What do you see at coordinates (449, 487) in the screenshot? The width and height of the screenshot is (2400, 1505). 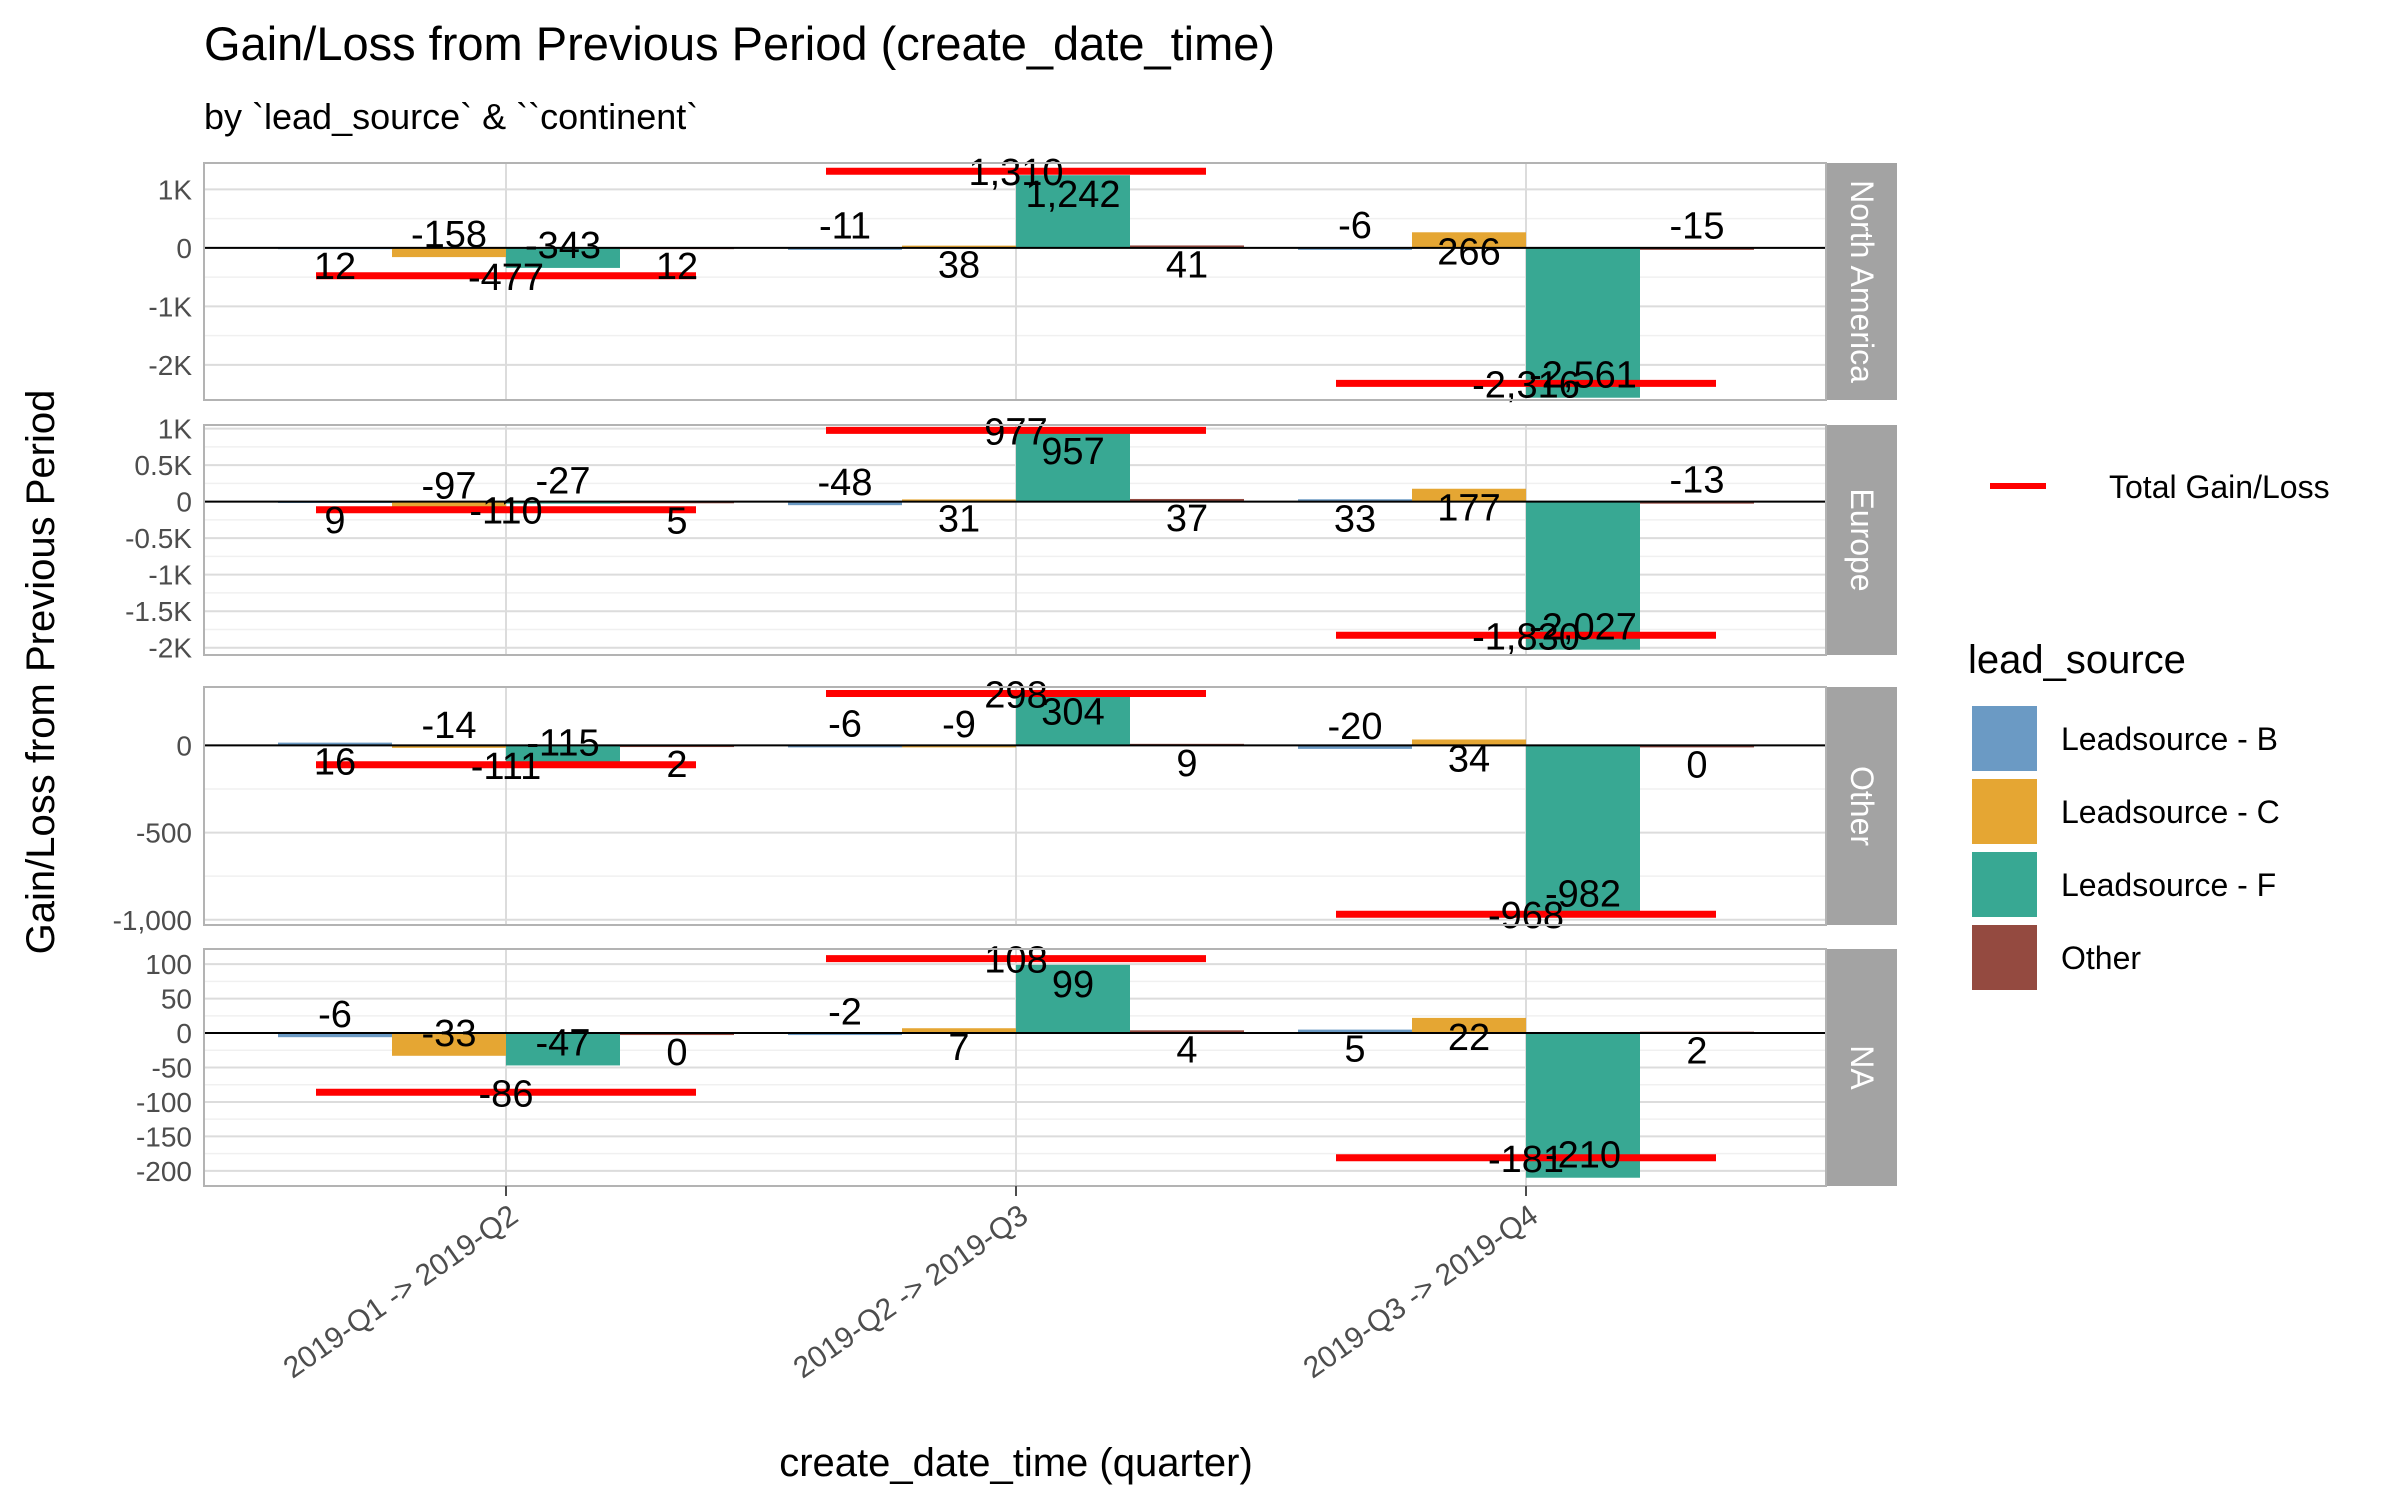 I see `bar-value-label: -97` at bounding box center [449, 487].